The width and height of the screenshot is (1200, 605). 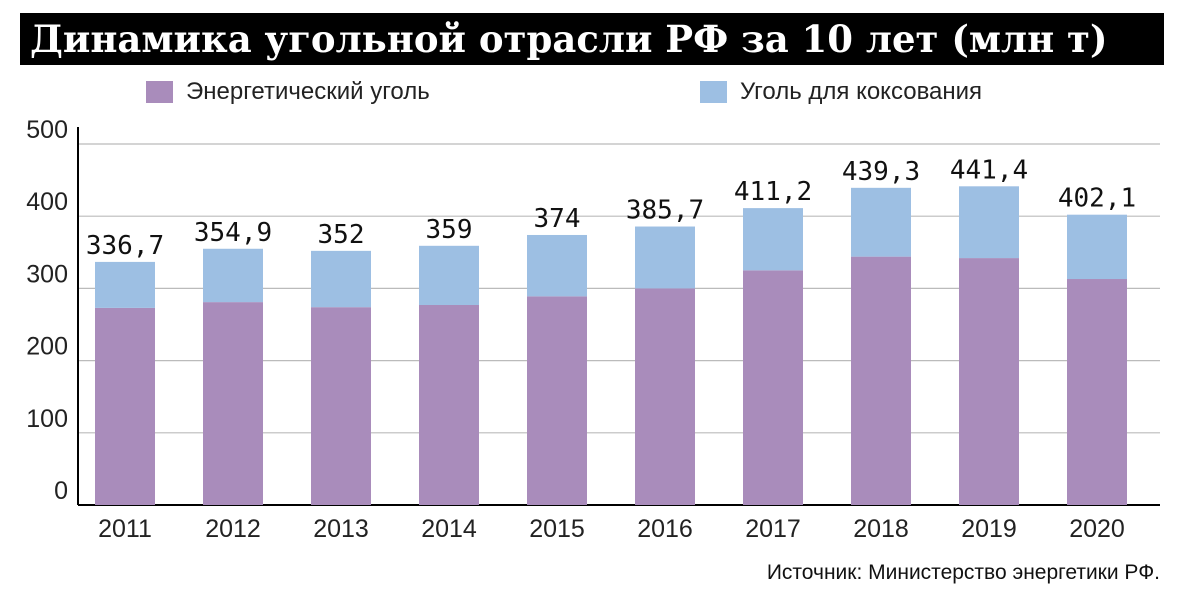 What do you see at coordinates (557, 529) in the screenshot?
I see `x-tick-label: 2015` at bounding box center [557, 529].